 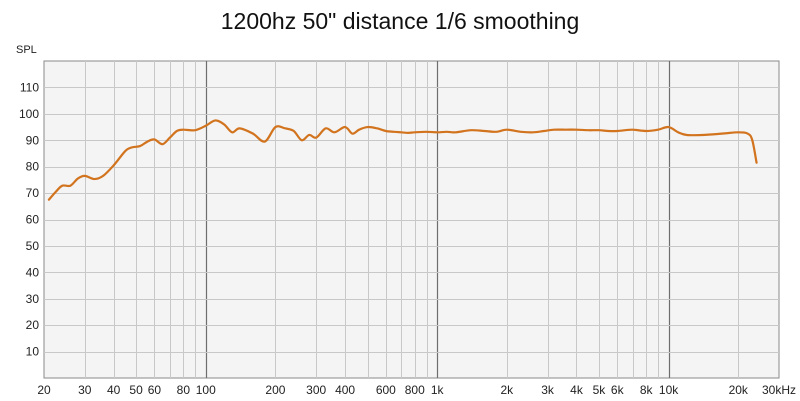 What do you see at coordinates (647, 390) in the screenshot?
I see `x-tick-label: 8k` at bounding box center [647, 390].